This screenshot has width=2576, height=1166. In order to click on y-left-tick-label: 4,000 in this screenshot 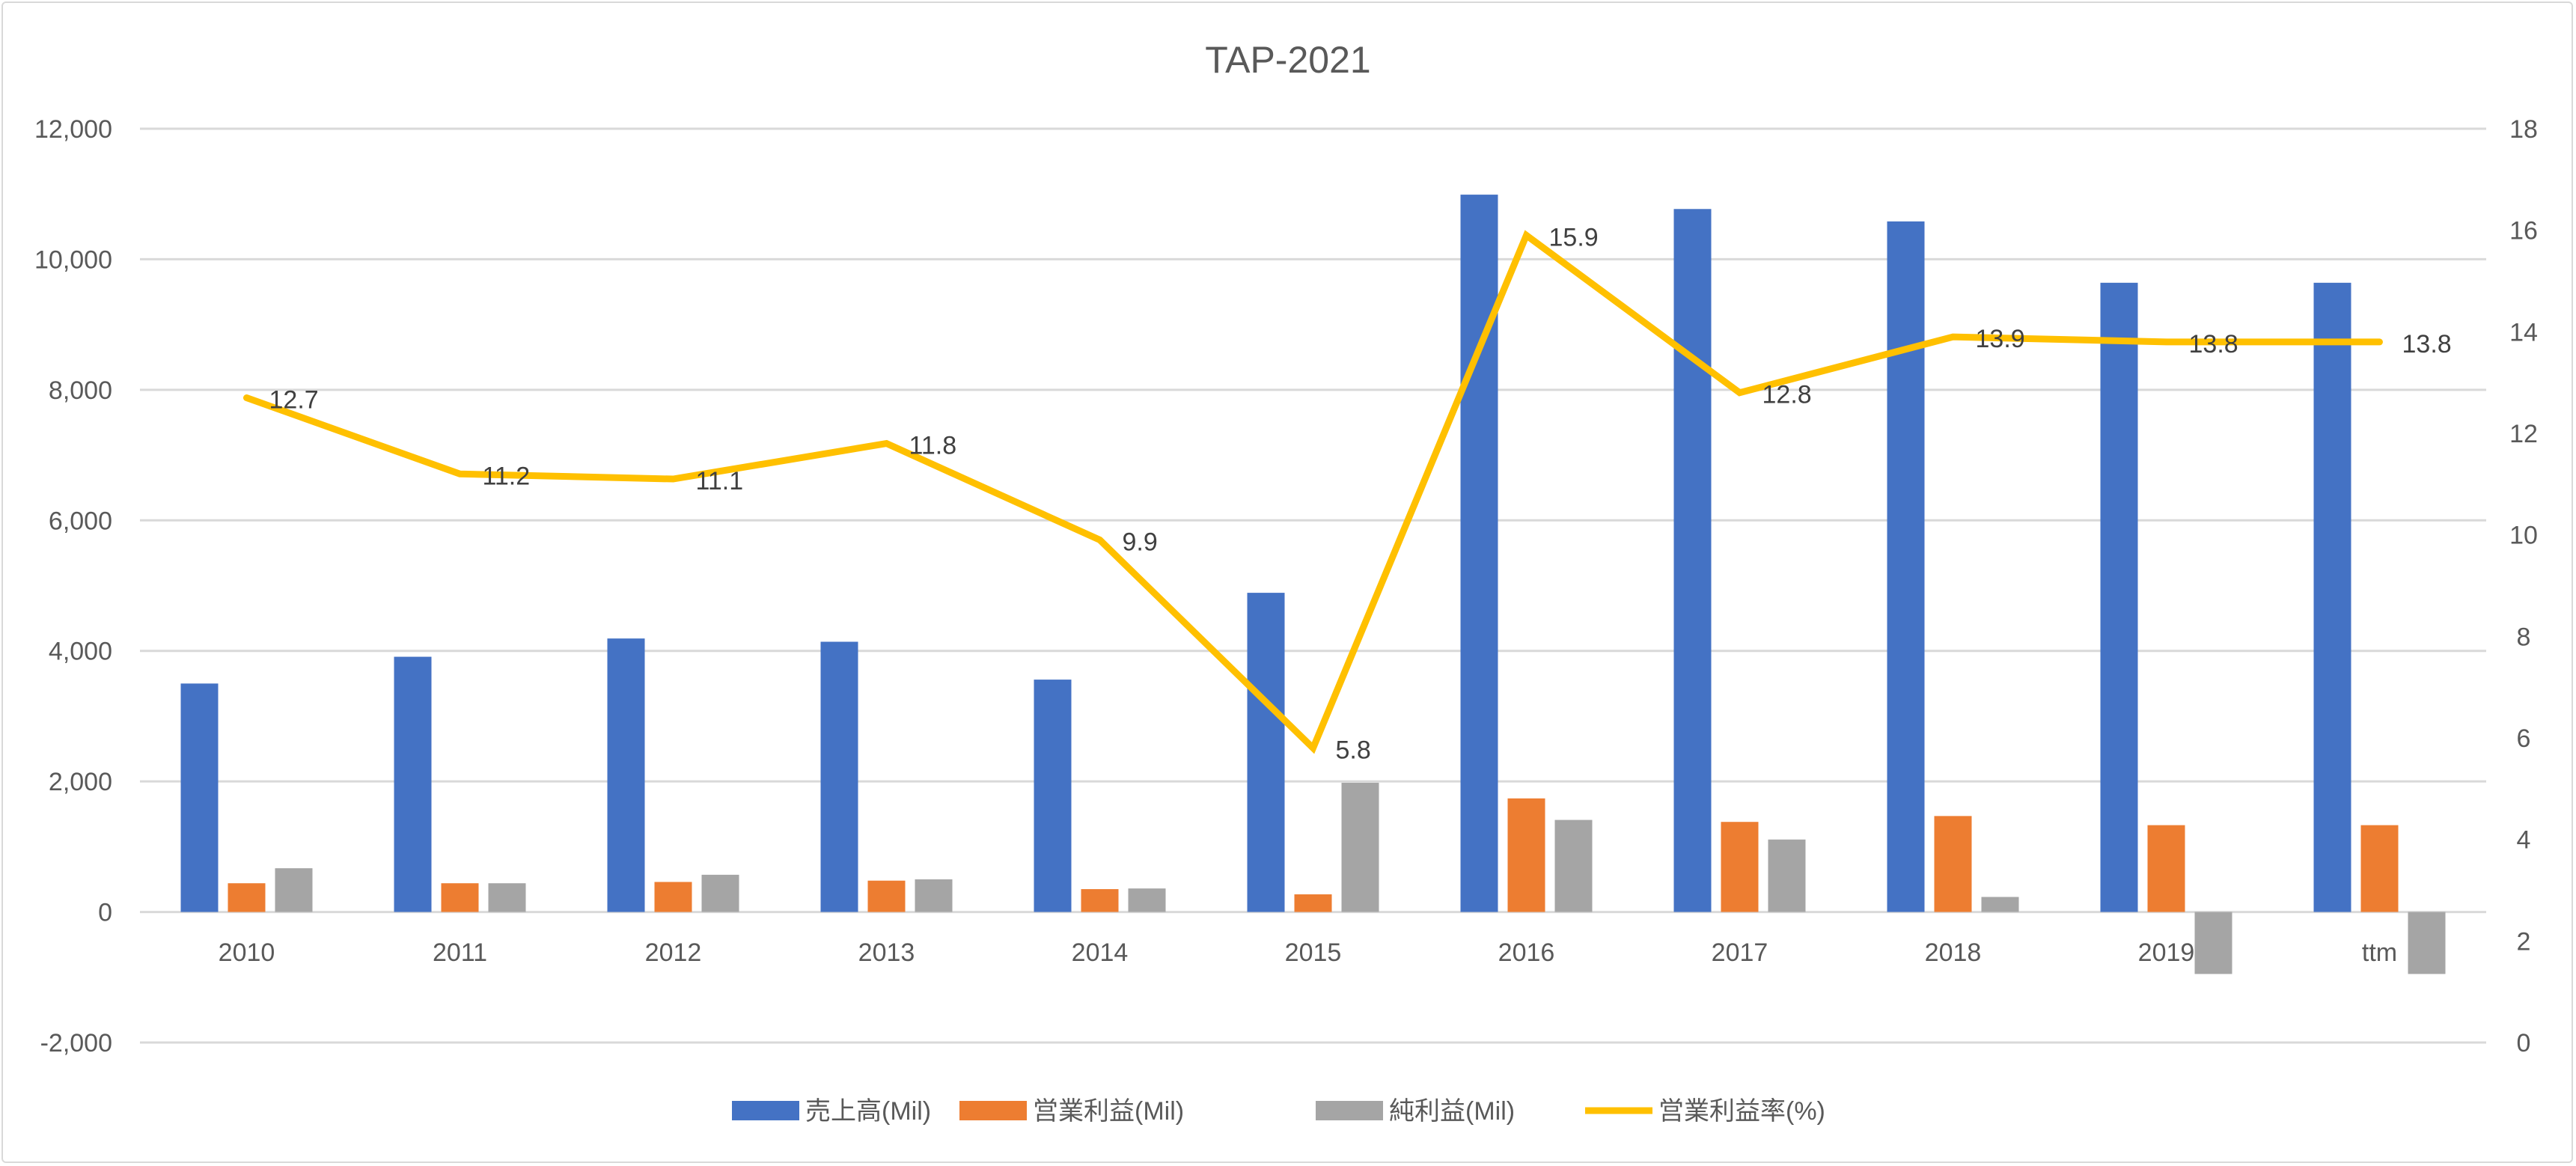, I will do `click(80, 652)`.